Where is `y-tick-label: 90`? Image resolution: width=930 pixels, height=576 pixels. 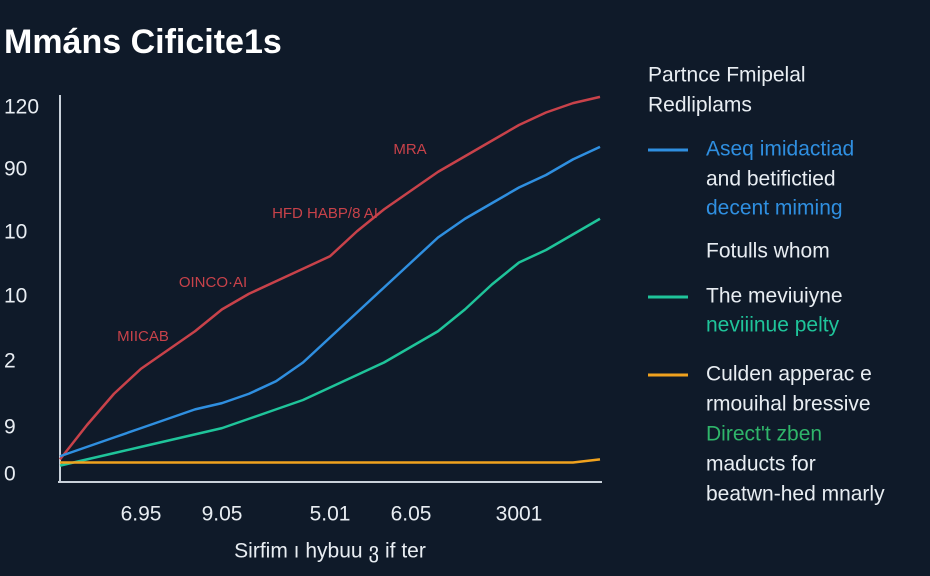
y-tick-label: 90 is located at coordinates (15, 169).